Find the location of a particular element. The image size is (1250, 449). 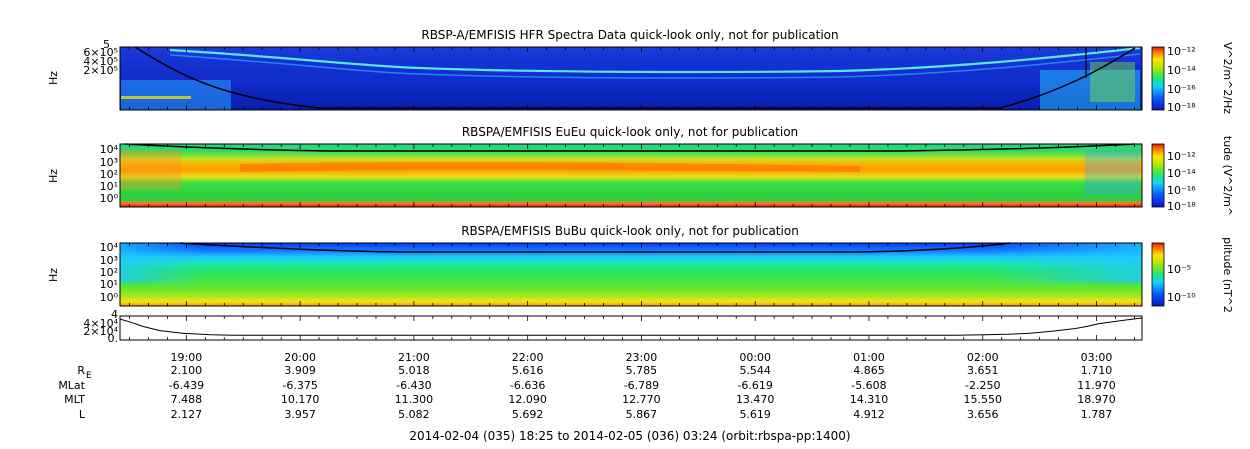

hfr-cbar-tick-1: 10⁻¹² is located at coordinates (1181, 51).